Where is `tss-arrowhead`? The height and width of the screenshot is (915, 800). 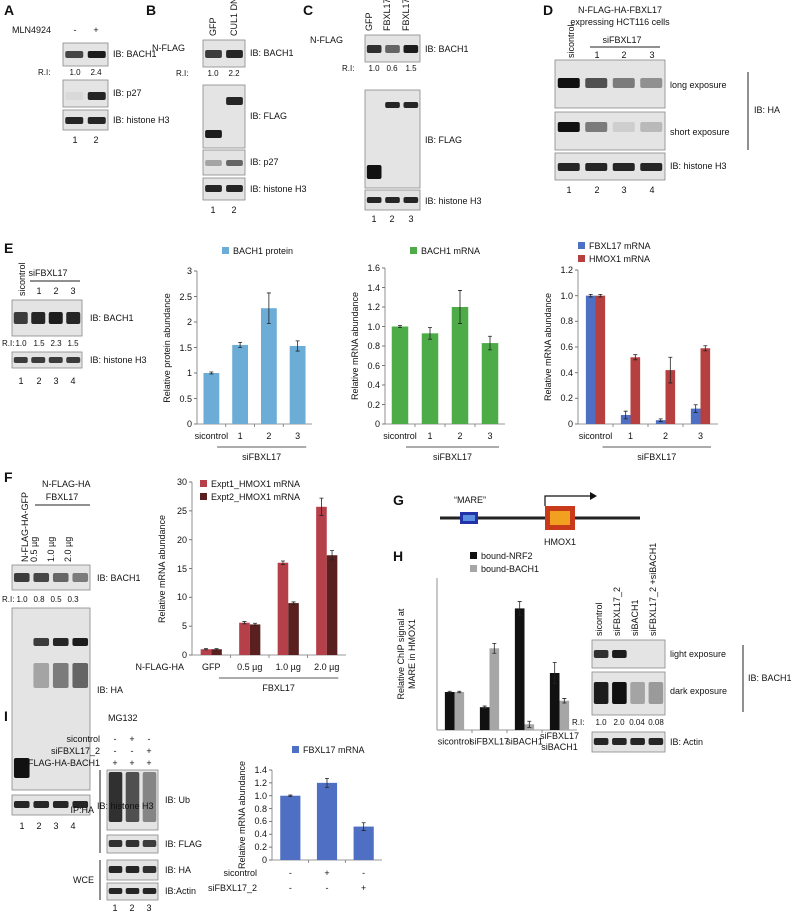
tss-arrowhead is located at coordinates (593, 496).